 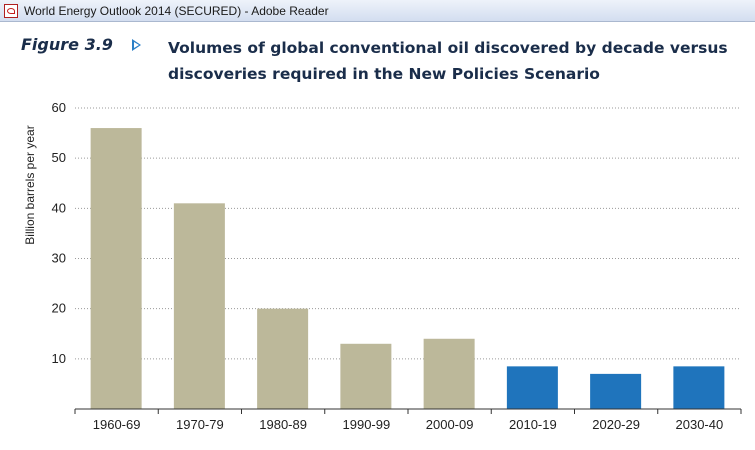 What do you see at coordinates (59, 207) in the screenshot?
I see `y-tick-label: 40` at bounding box center [59, 207].